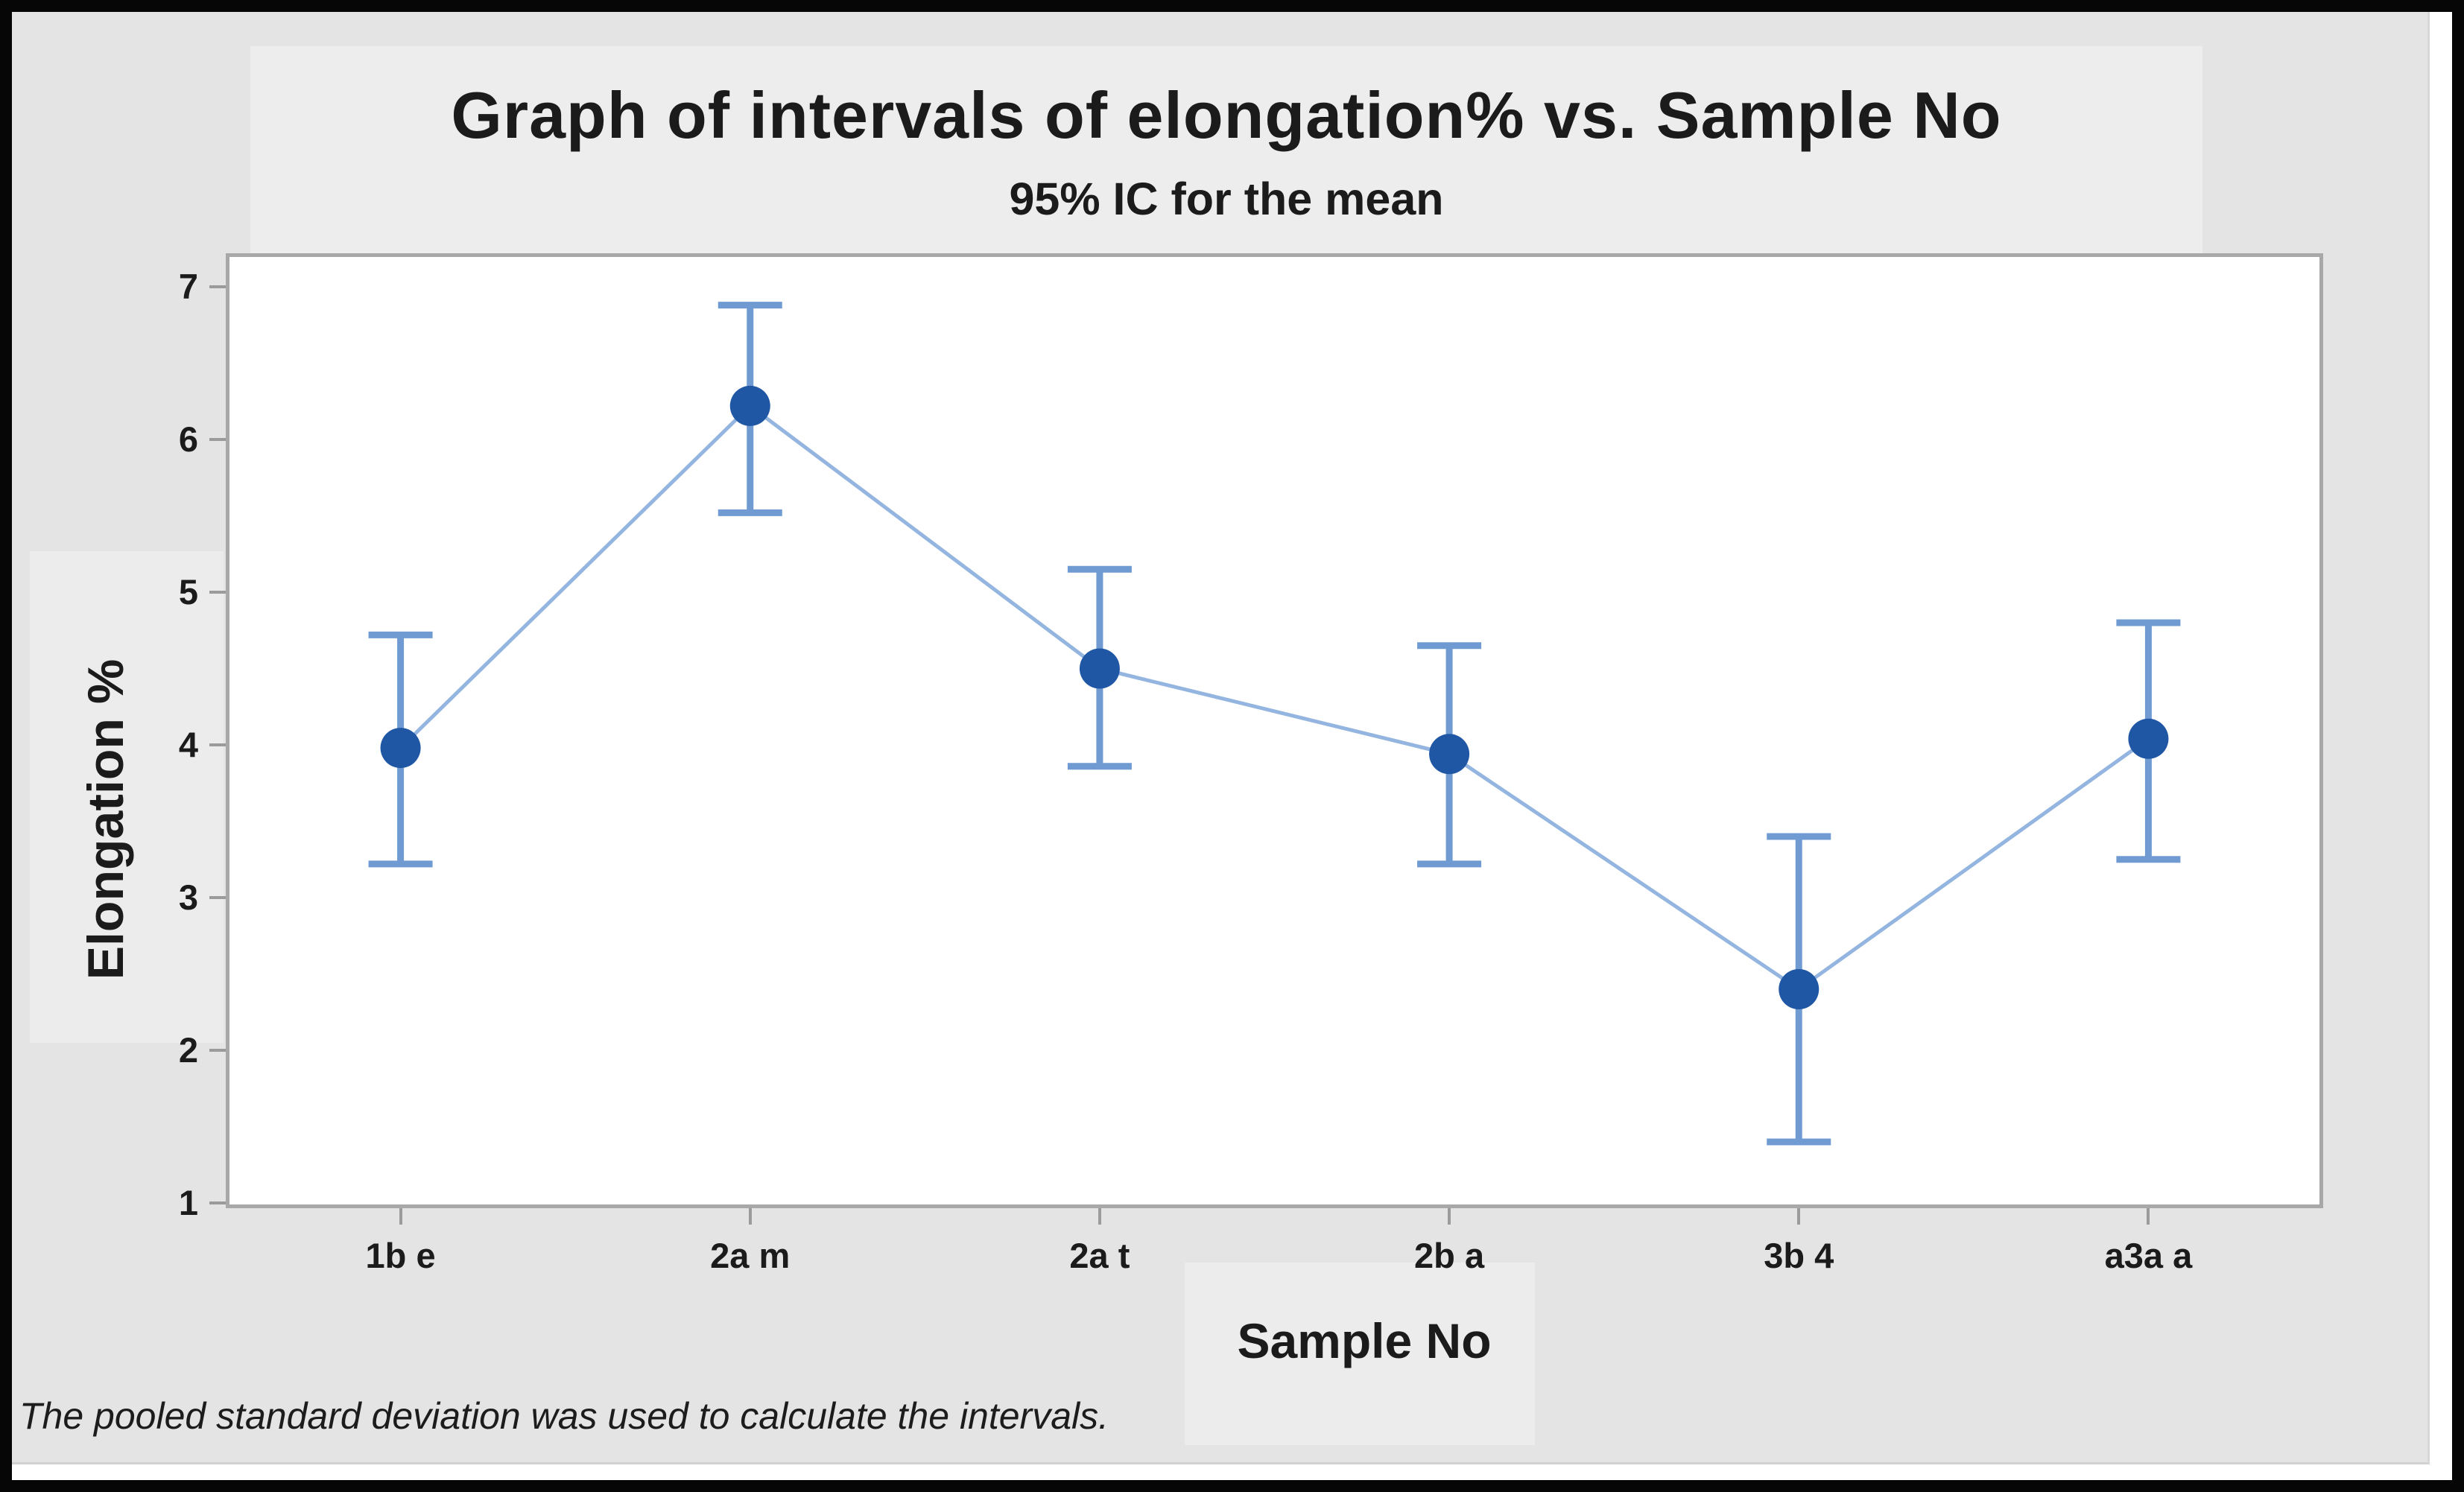 Image resolution: width=2464 pixels, height=1492 pixels. What do you see at coordinates (1364, 1340) in the screenshot?
I see `x-axis-title: Sample No` at bounding box center [1364, 1340].